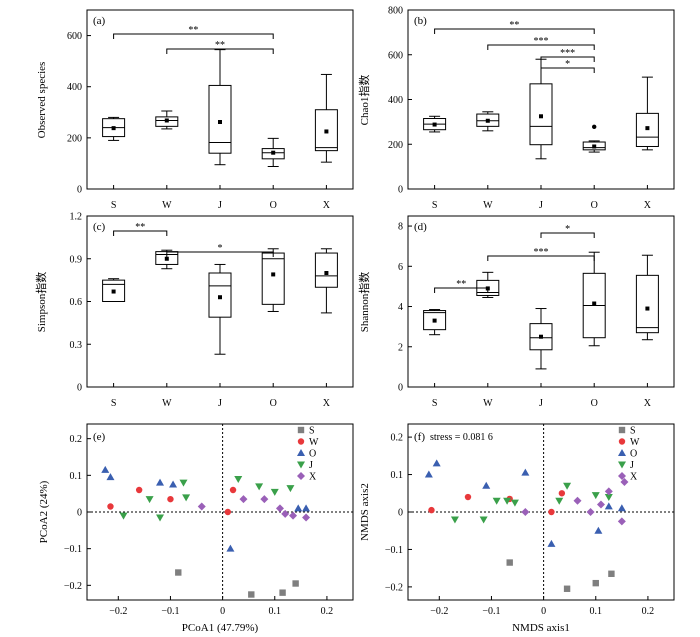  What do you see at coordinates (42, 100) in the screenshot?
I see `y-axis-label: Observed species` at bounding box center [42, 100].